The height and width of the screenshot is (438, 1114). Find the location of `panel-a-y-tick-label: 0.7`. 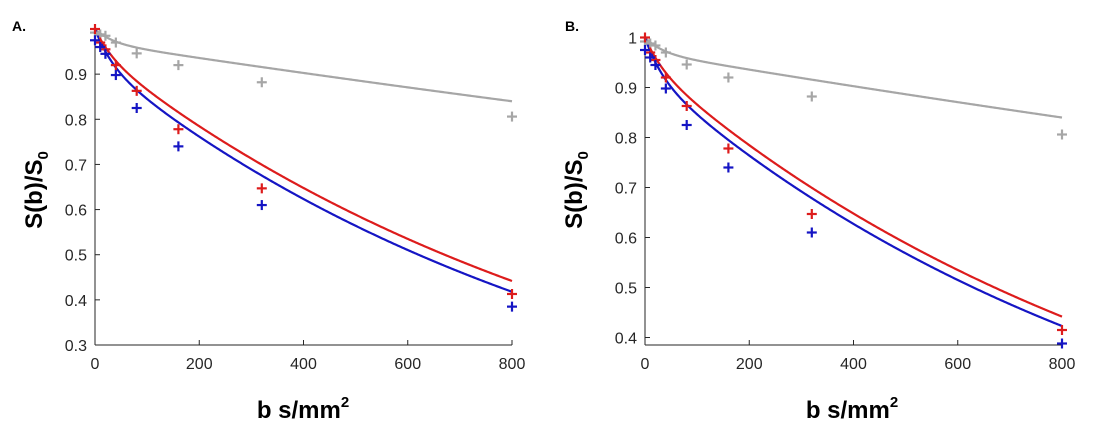

panel-a-y-tick-label: 0.7 is located at coordinates (76, 165).